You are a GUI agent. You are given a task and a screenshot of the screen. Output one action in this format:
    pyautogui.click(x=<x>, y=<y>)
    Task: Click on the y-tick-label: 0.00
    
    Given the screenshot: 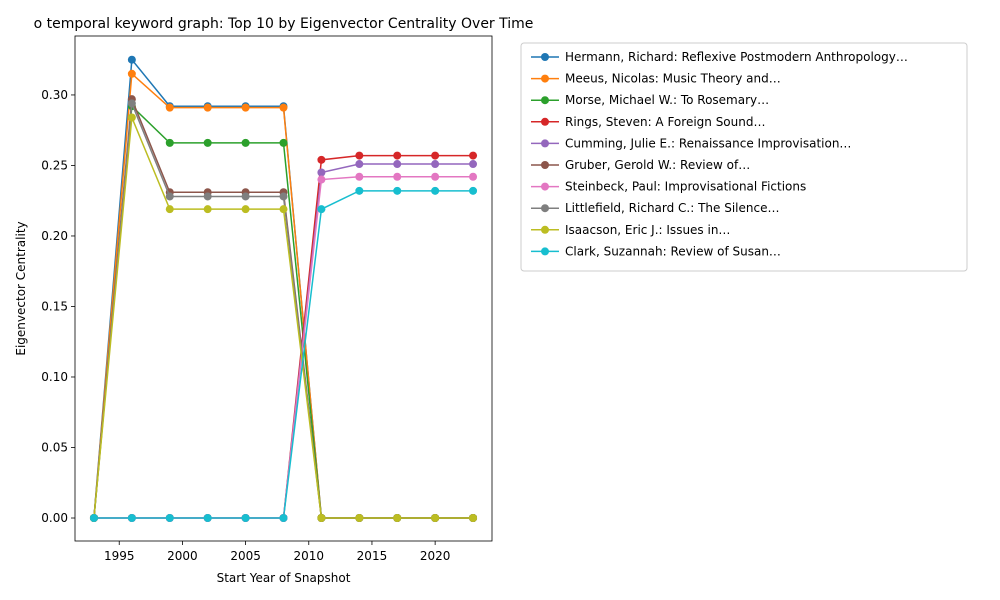 What is the action you would take?
    pyautogui.click(x=54, y=518)
    